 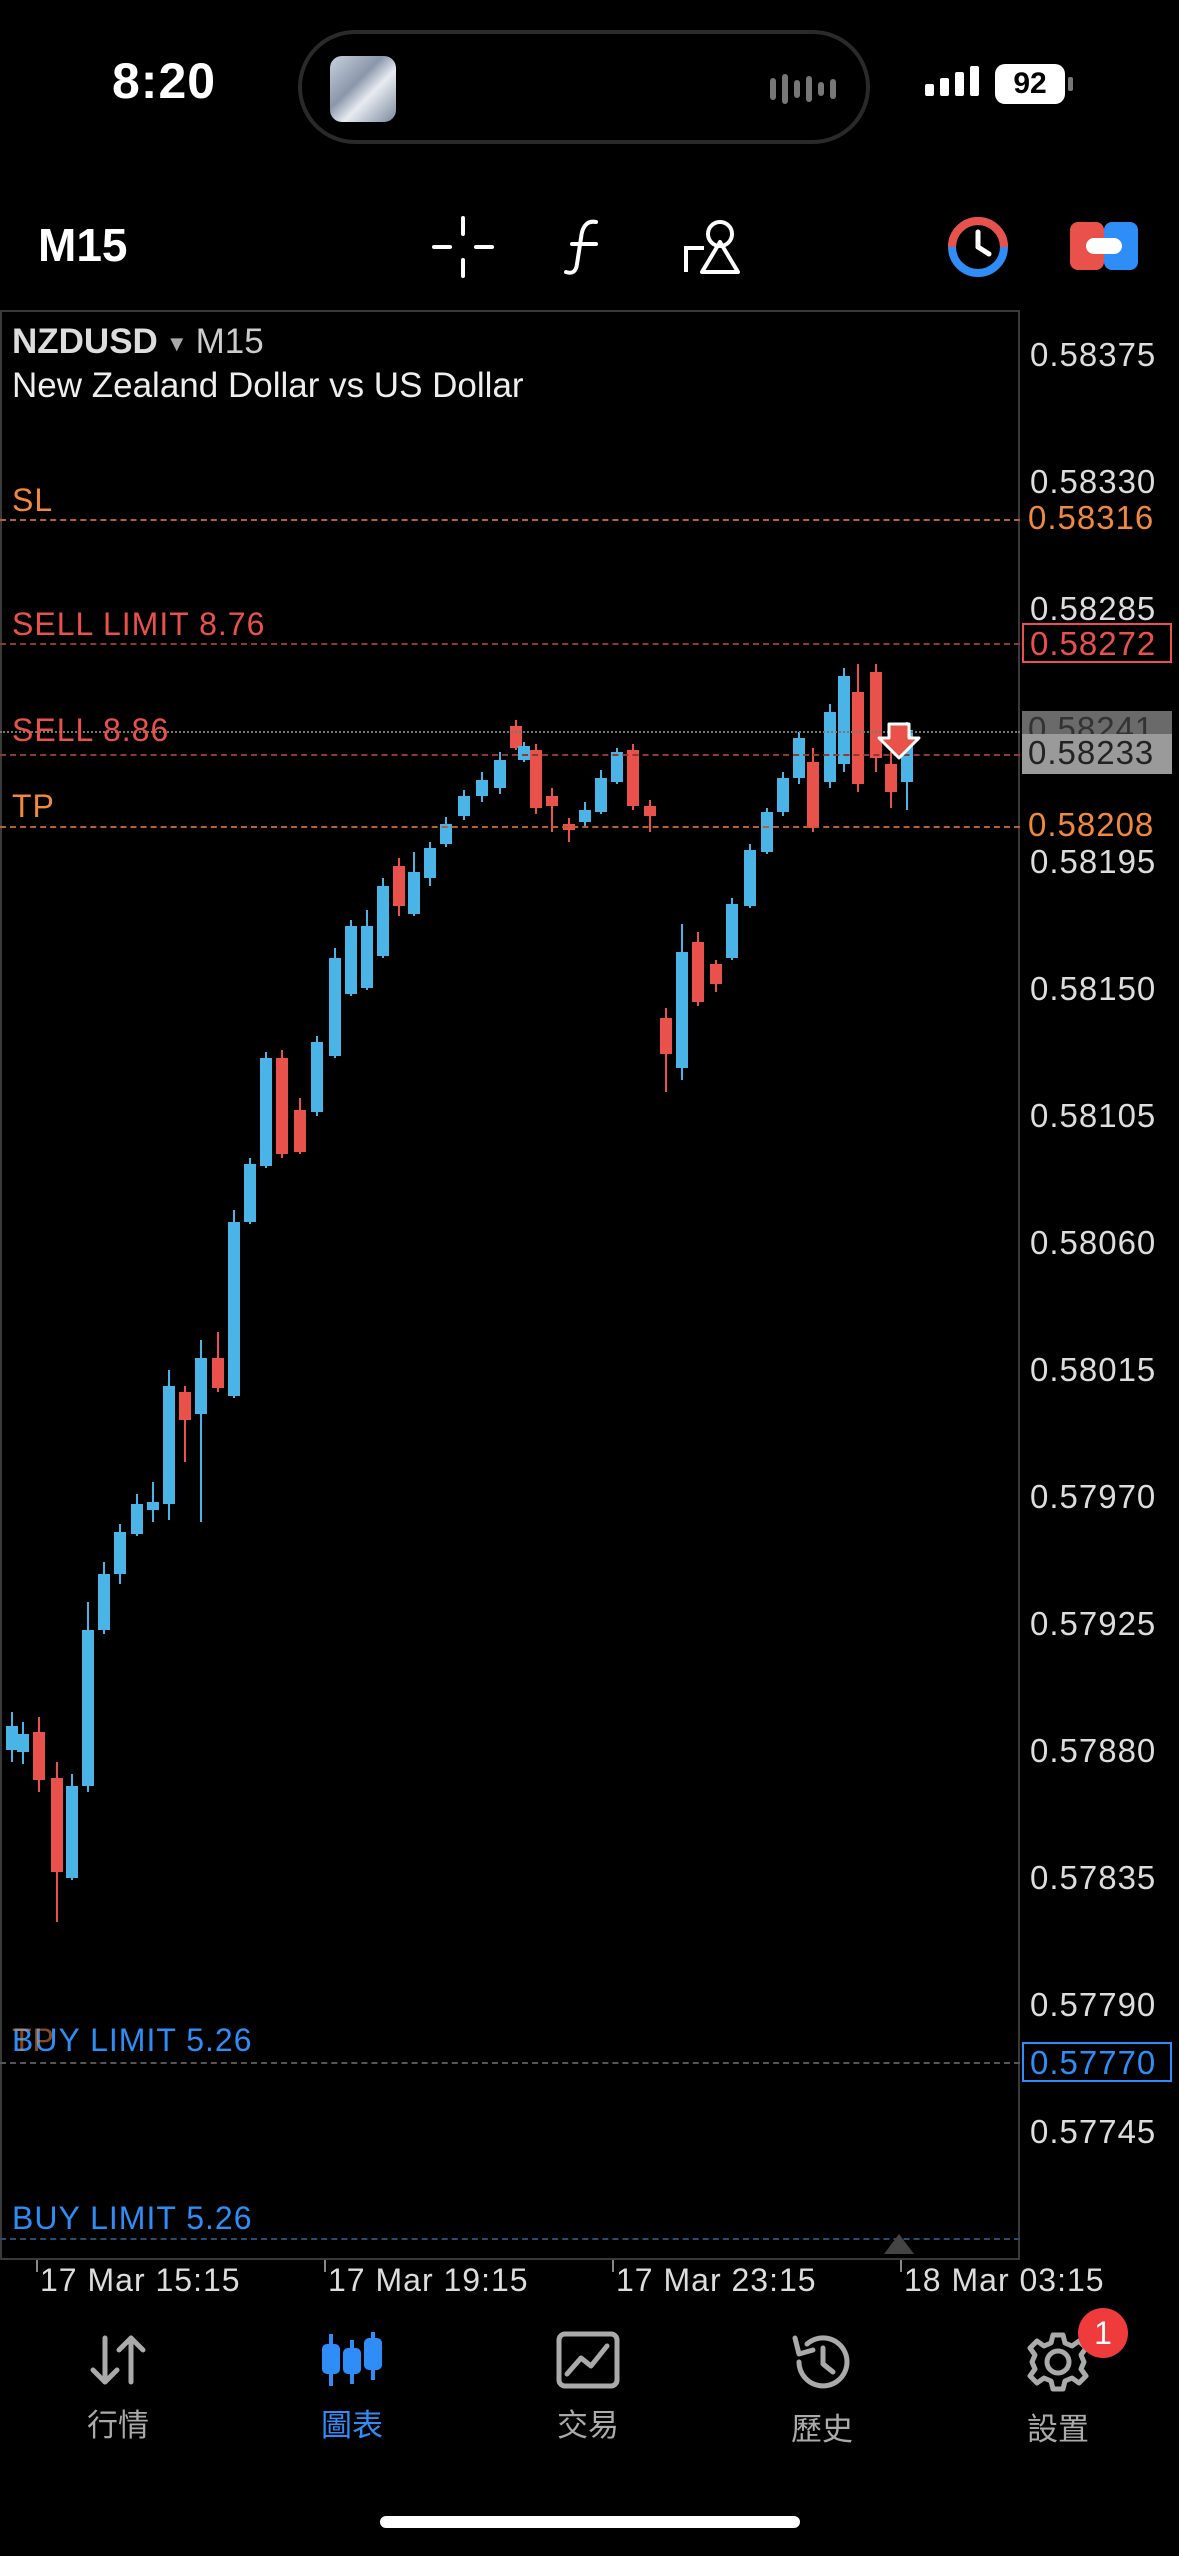 I want to click on price-axis-label: 0.58195, so click(x=1093, y=861).